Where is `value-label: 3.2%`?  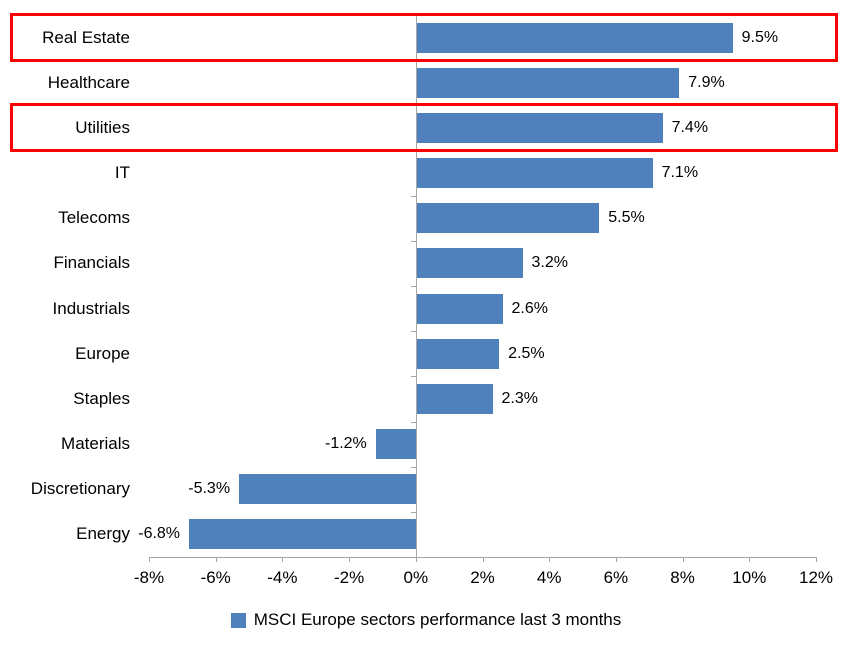
value-label: 3.2% is located at coordinates (549, 263).